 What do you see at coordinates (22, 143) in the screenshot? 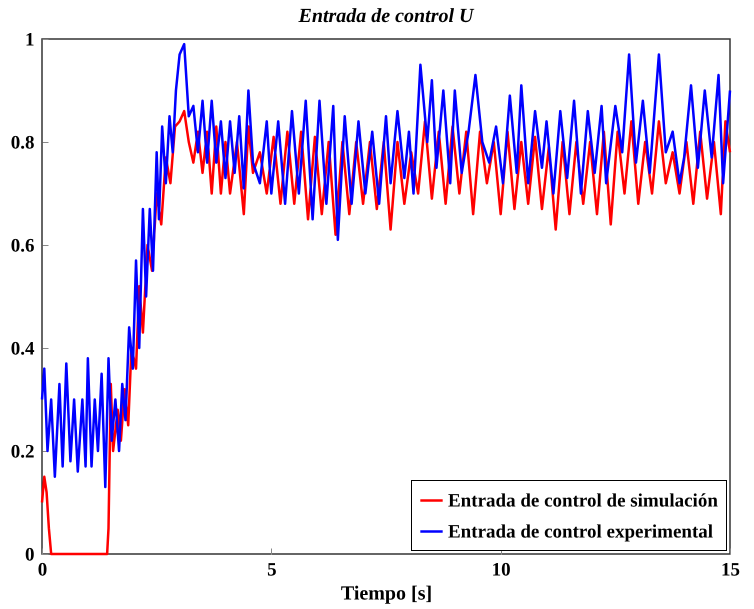
I see `y-tick-label: 0.8` at bounding box center [22, 143].